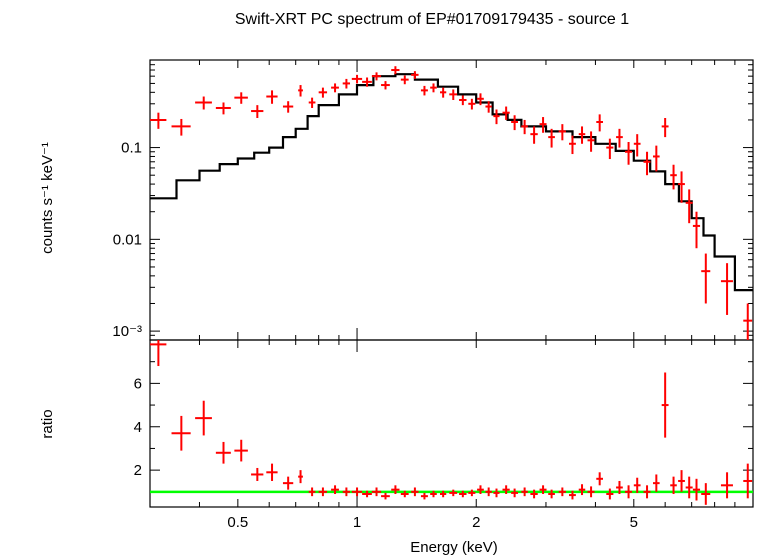  What do you see at coordinates (357, 522) in the screenshot?
I see `x-tick-label: 1` at bounding box center [357, 522].